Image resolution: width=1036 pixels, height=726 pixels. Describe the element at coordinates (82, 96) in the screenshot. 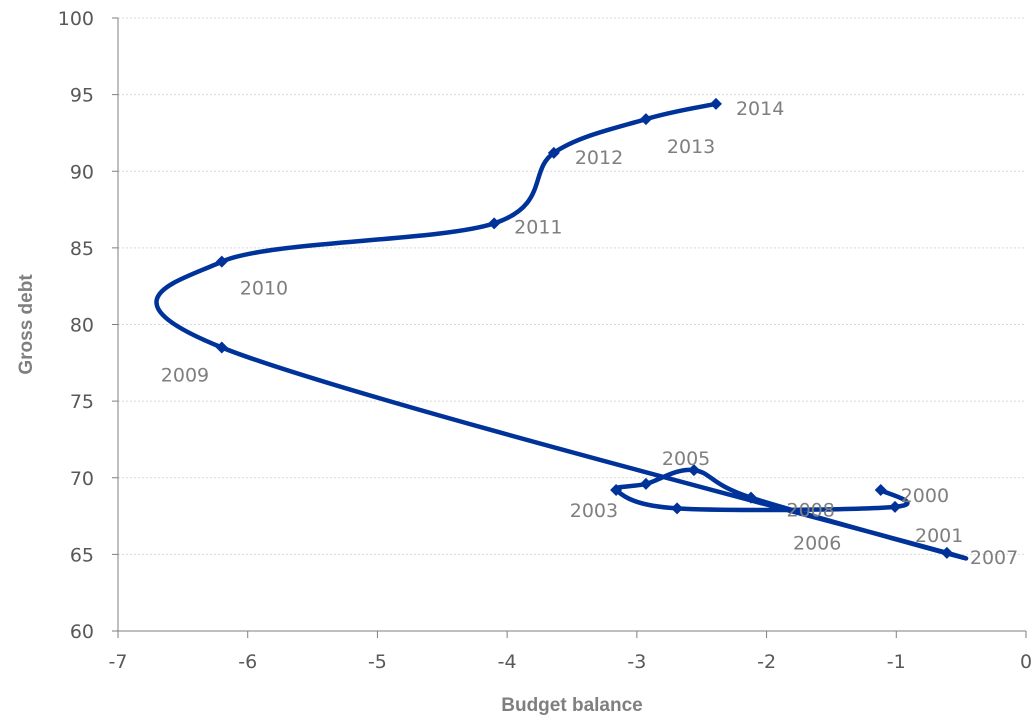

I see `y-tick-label: 95` at that location.